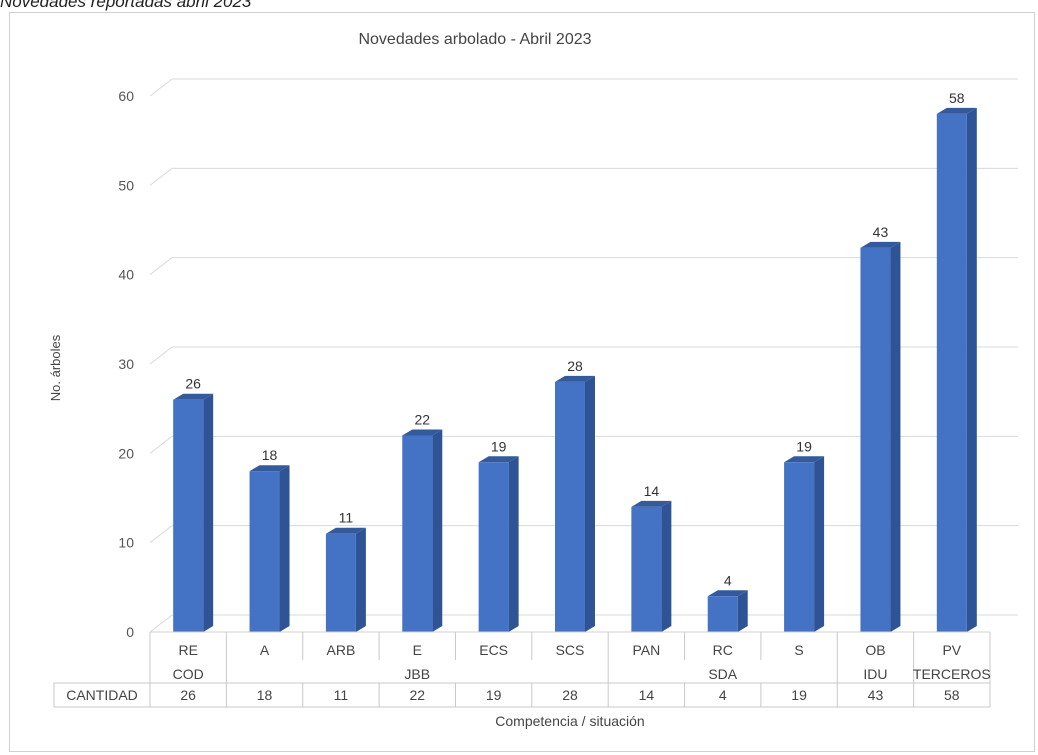  What do you see at coordinates (723, 695) in the screenshot?
I see `table-cell: 4` at bounding box center [723, 695].